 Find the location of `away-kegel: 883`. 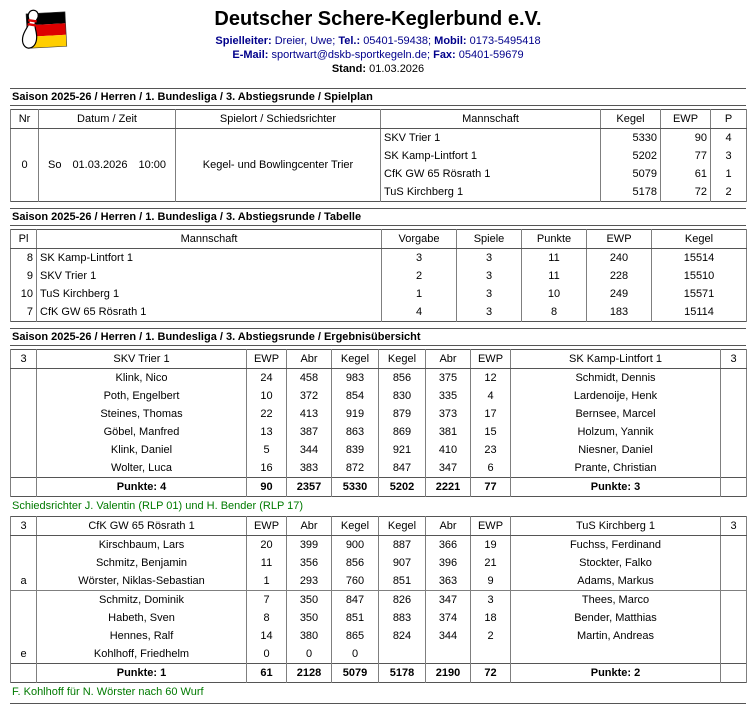

away-kegel: 883 is located at coordinates (402, 618).